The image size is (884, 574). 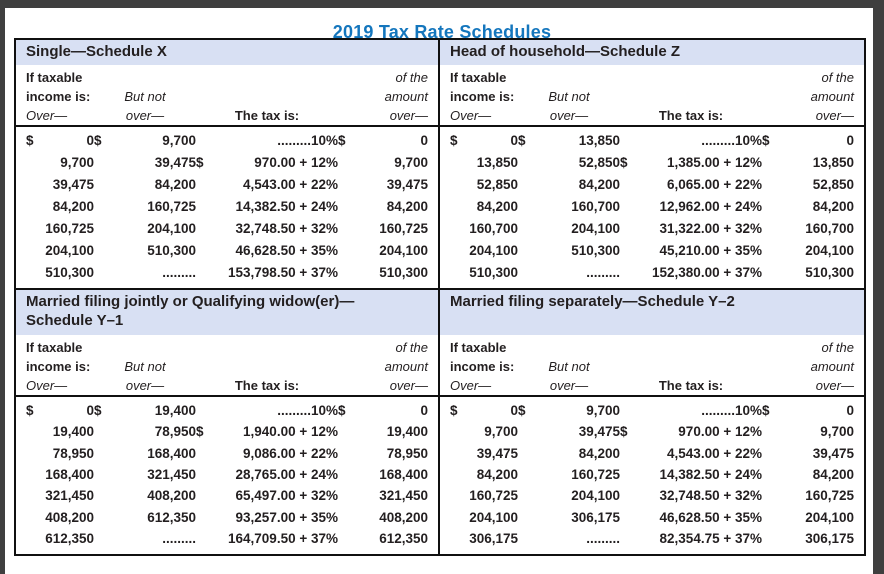 I want to click on col-header-over2: over—, so click(x=145, y=115).